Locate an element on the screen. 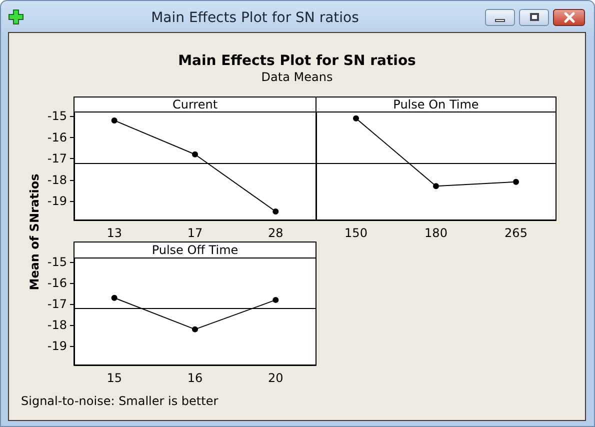 This screenshot has height=427, width=595. chart-title: Main Effects Plot for SN ratios is located at coordinates (255, 18).